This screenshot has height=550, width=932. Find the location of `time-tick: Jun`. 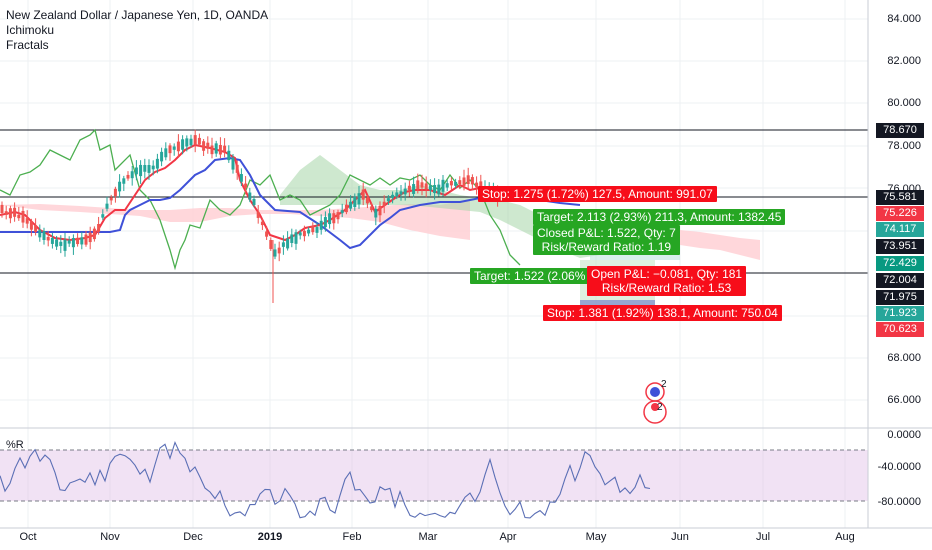

time-tick: Jun is located at coordinates (680, 537).